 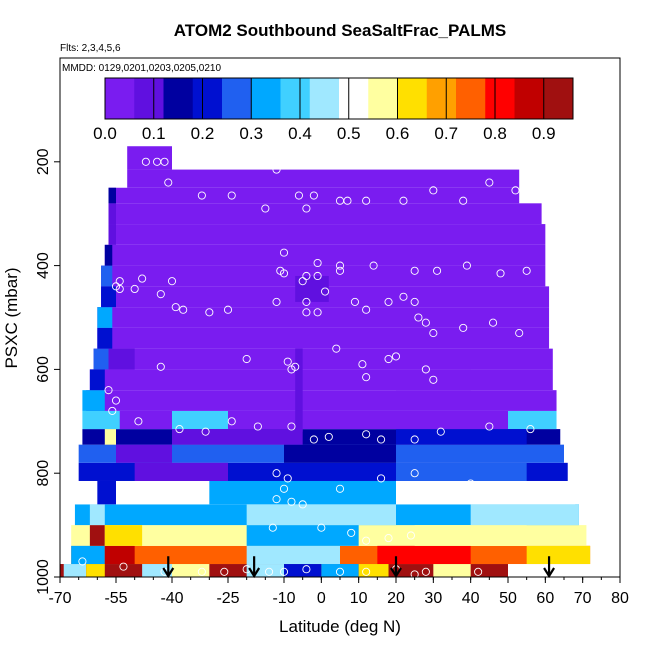 What do you see at coordinates (227, 598) in the screenshot?
I see `x-tick-label: -25` at bounding box center [227, 598].